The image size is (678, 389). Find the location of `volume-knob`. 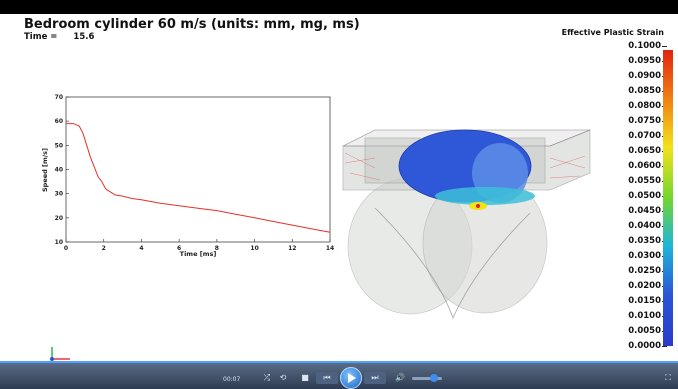

volume-knob is located at coordinates (434, 378).